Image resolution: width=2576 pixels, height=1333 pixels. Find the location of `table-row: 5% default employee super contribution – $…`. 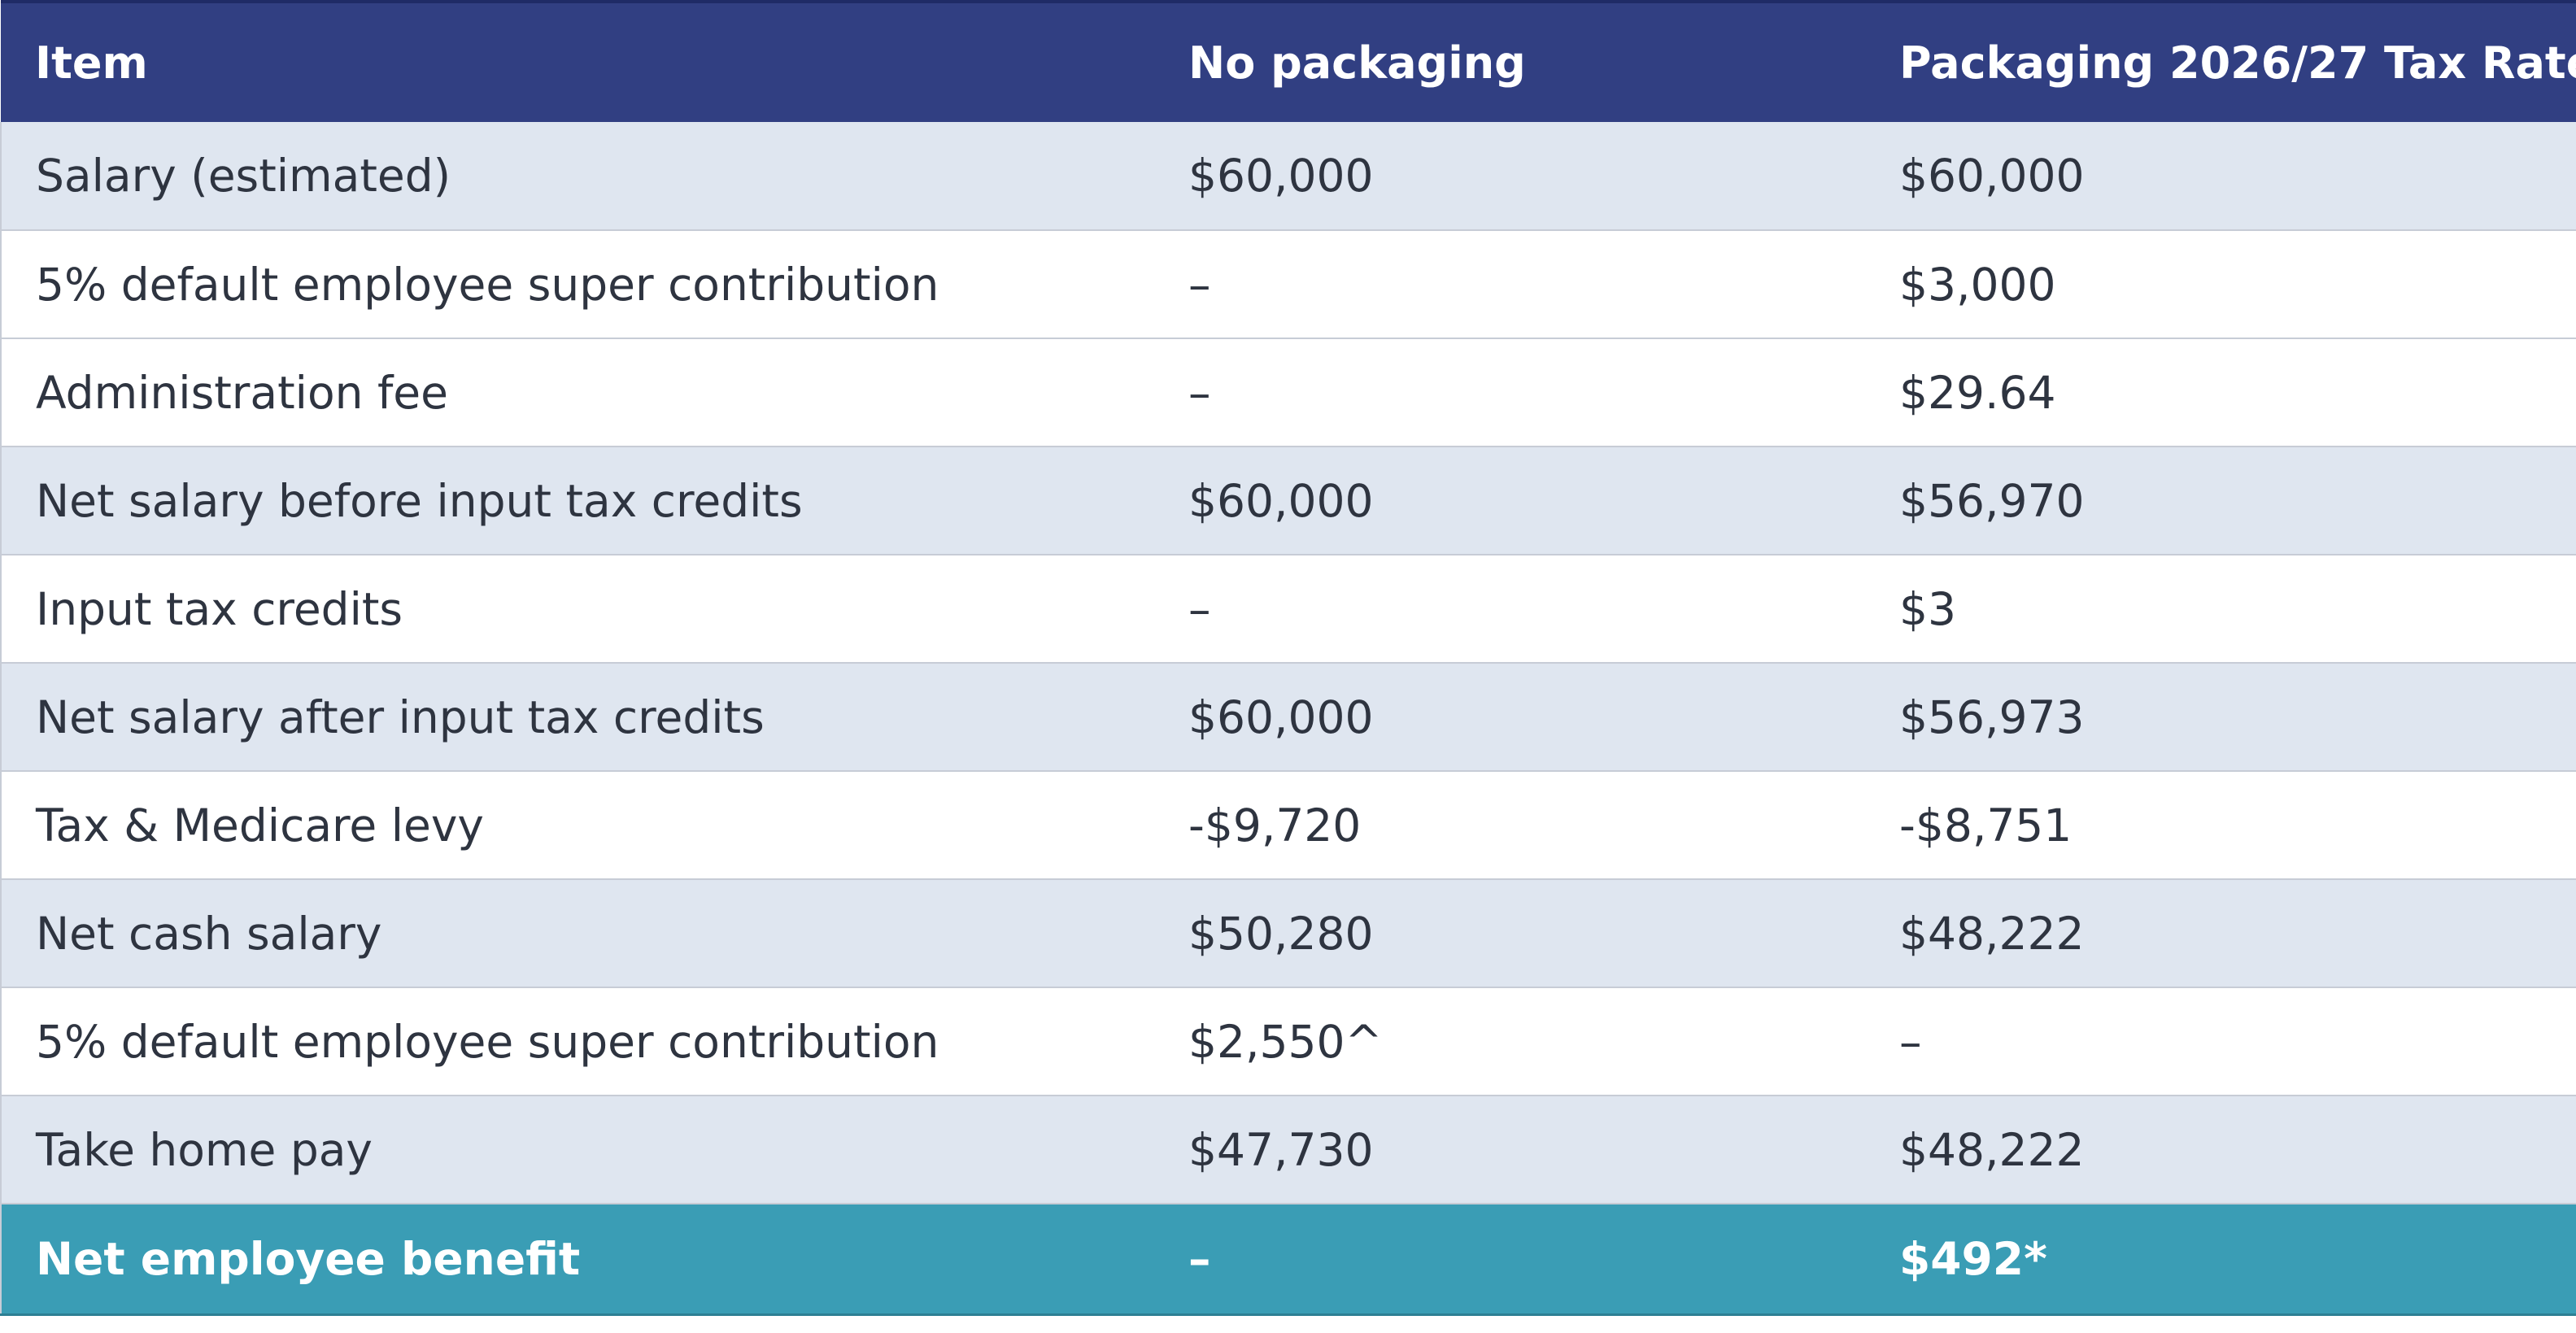

table-row: 5% default employee super contribution – $… is located at coordinates (1288, 284).